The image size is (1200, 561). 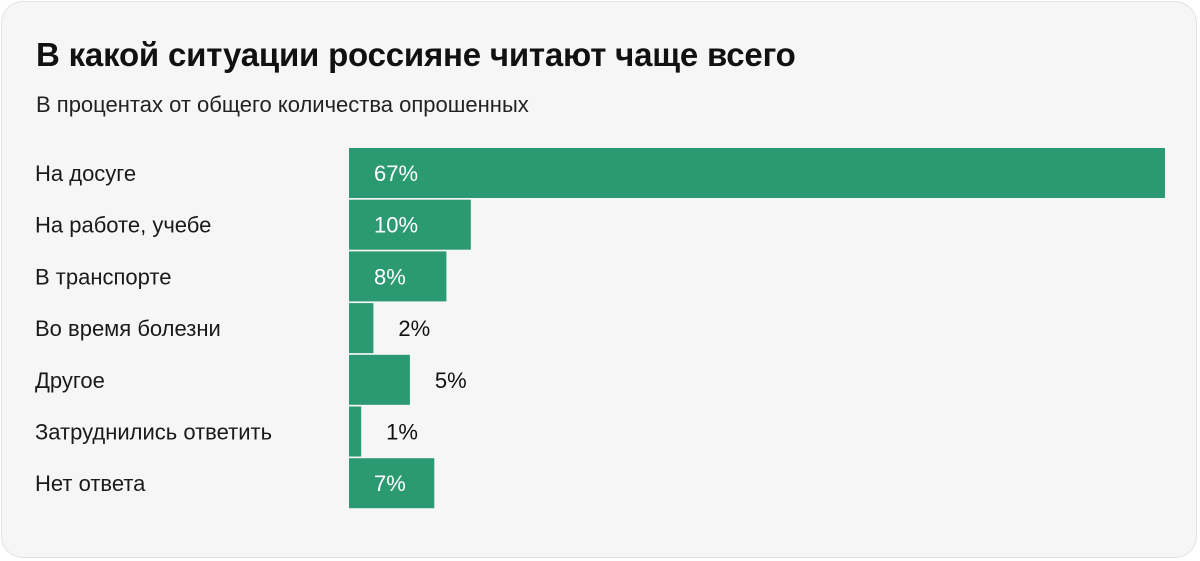 I want to click on category-label: Нет ответа, so click(x=90, y=483).